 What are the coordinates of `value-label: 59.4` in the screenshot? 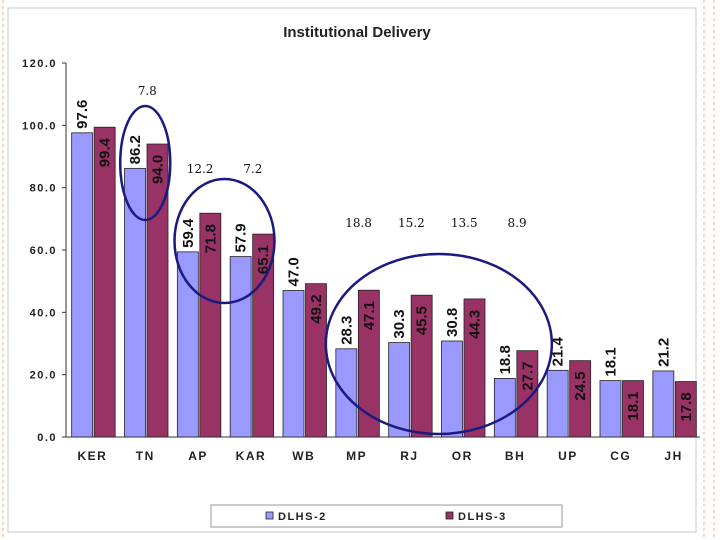 It's located at (188, 233).